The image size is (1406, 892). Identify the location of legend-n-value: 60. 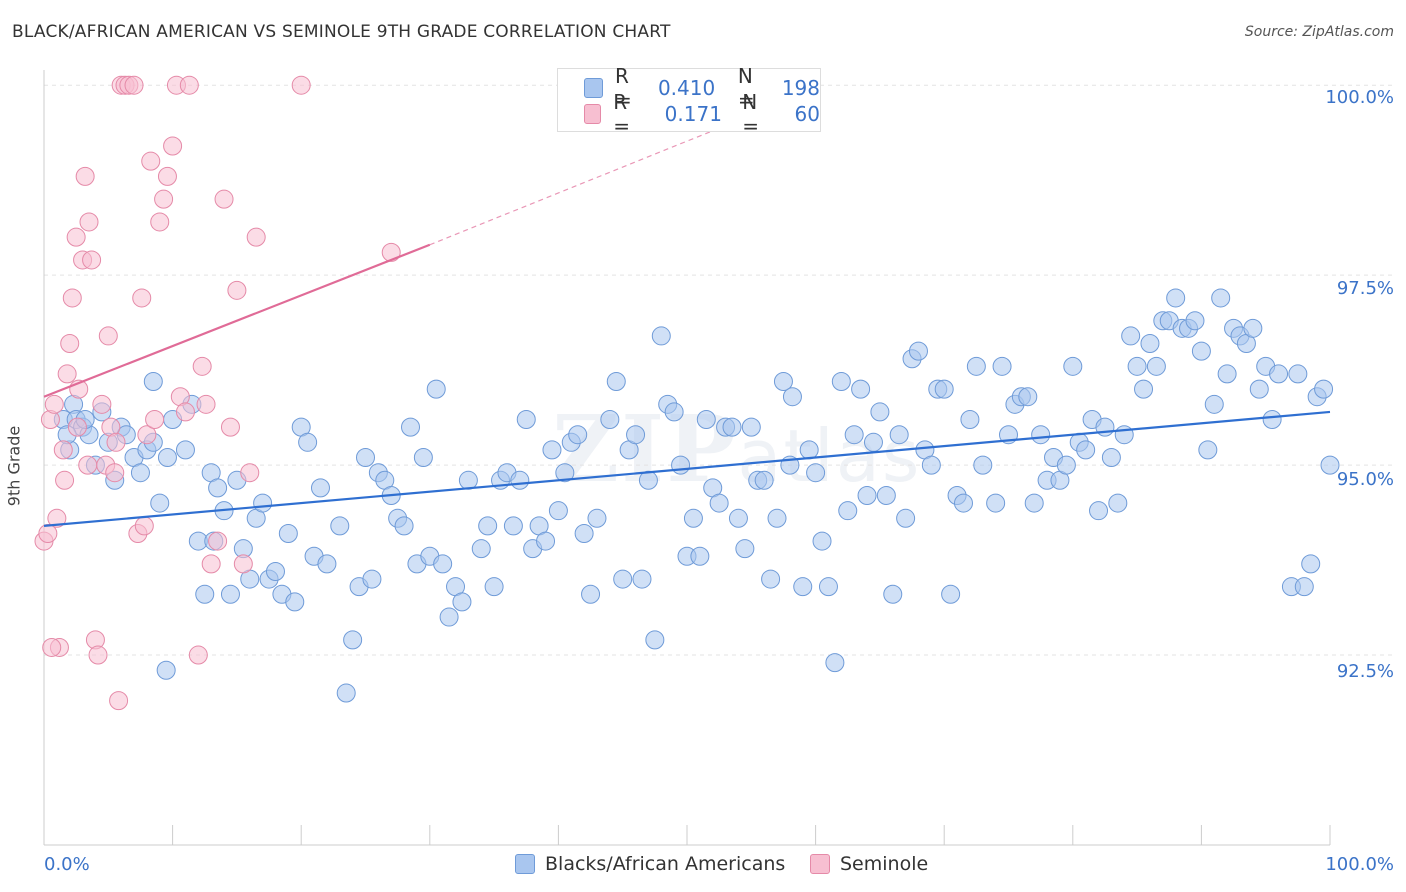
(807, 114).